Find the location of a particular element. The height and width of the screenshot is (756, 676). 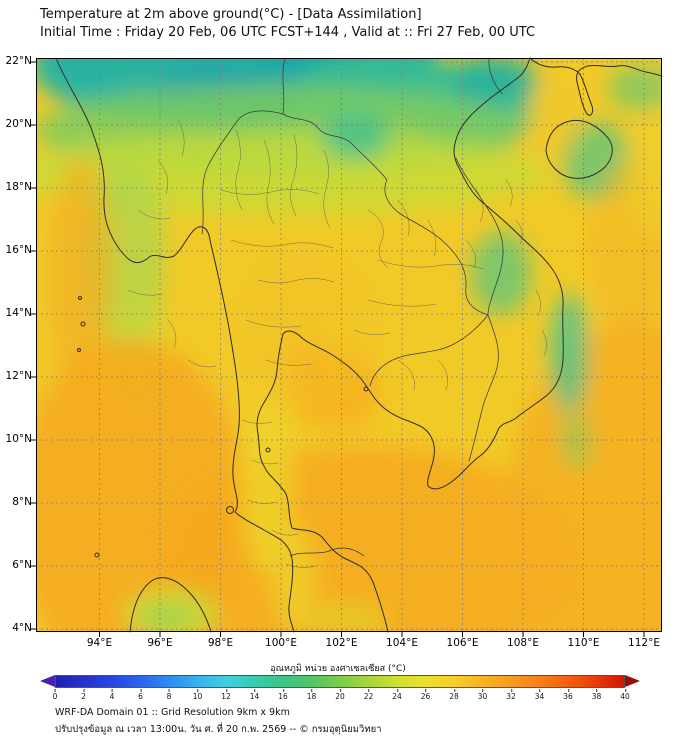

colorbar-tick-label: 30 is located at coordinates (482, 695).